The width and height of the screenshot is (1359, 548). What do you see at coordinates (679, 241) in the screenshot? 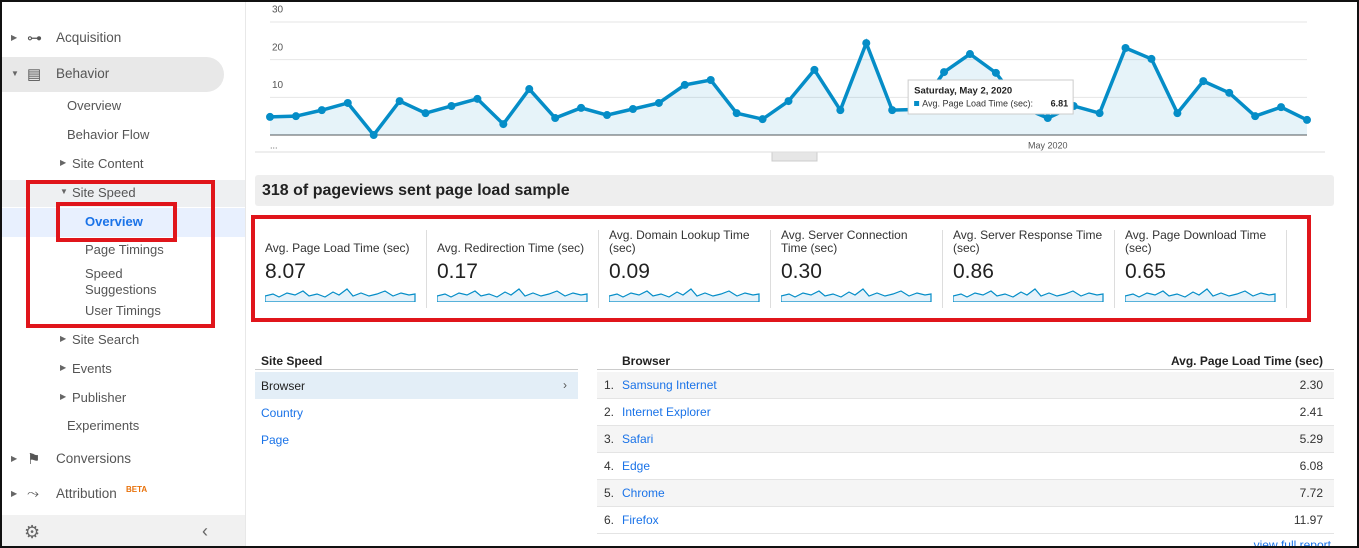
I see `metric-name: Avg. Domain Lookup Time (sec)` at bounding box center [679, 241].